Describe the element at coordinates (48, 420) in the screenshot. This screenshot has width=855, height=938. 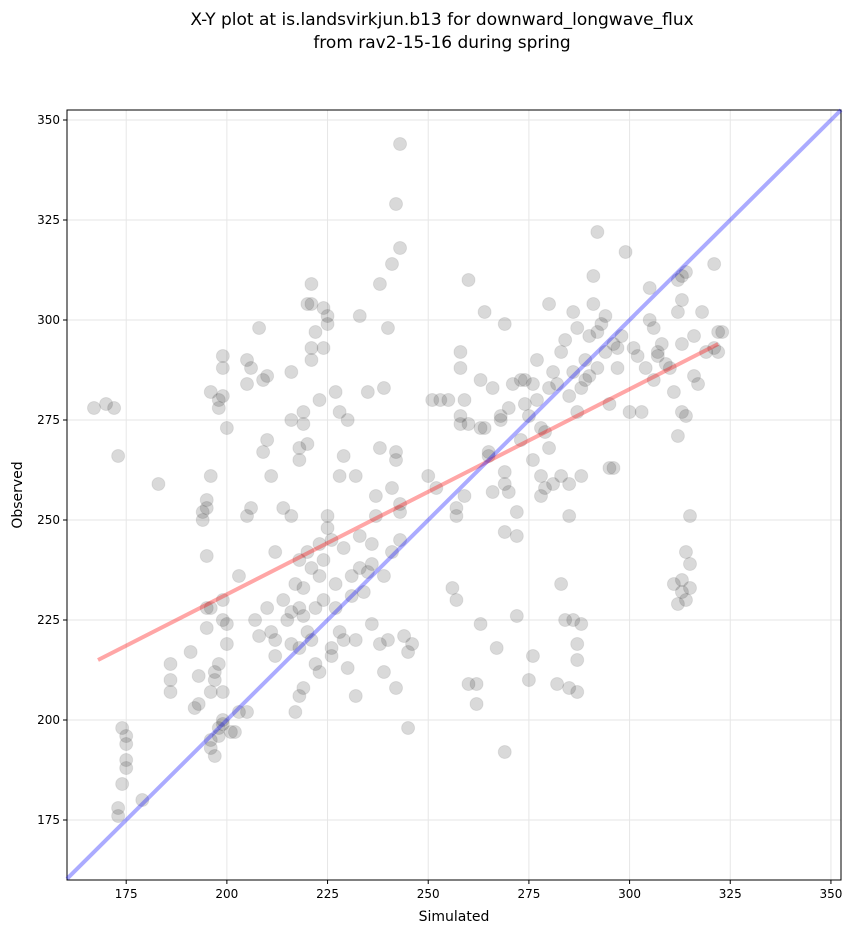
I see `y-tick-label: 275` at that location.